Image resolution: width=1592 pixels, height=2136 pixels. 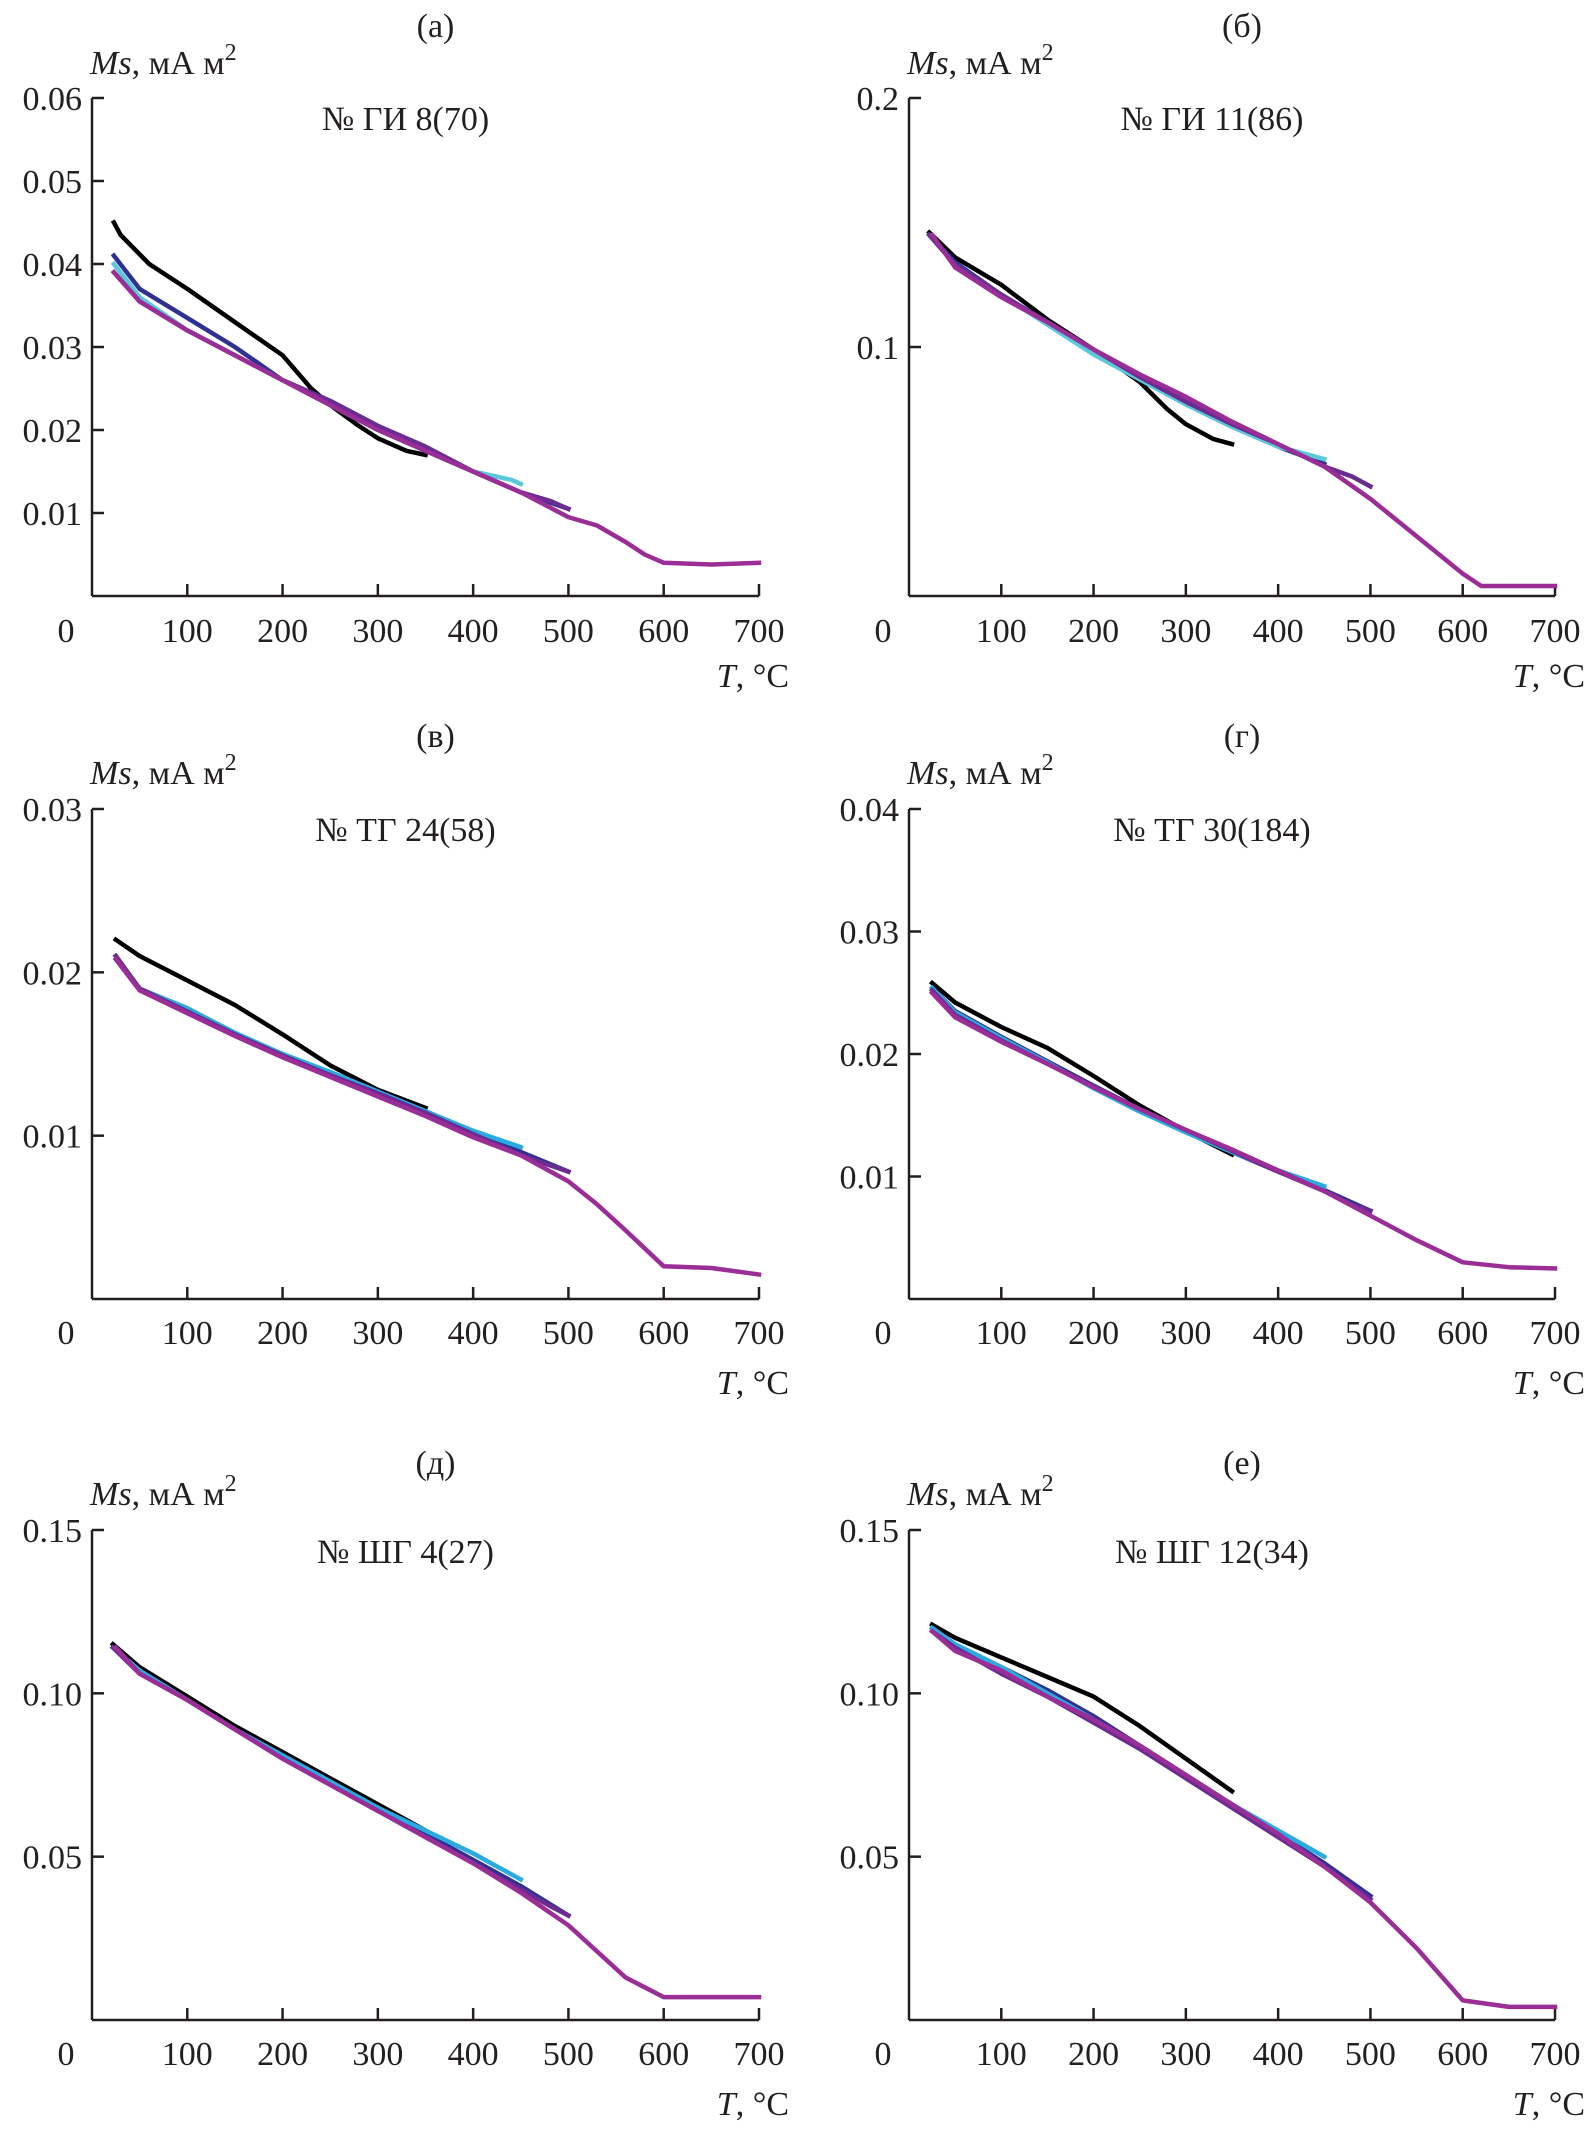 What do you see at coordinates (1242, 1463) in the screenshot?
I see `panel-label: (е)` at bounding box center [1242, 1463].